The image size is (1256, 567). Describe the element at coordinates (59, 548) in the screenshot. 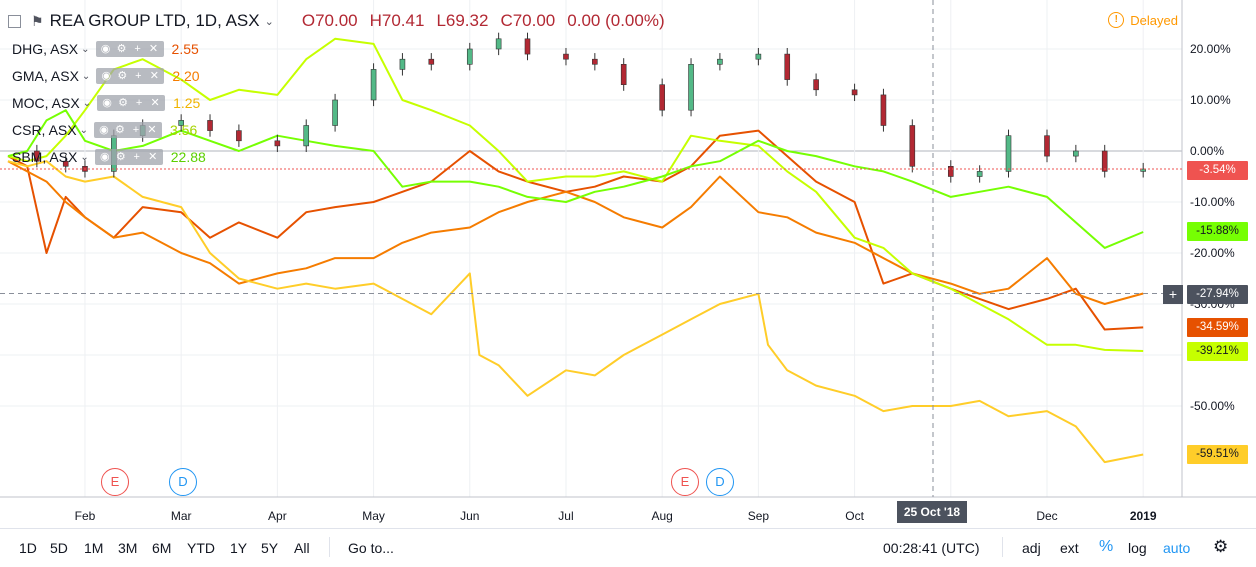

I see `range-5d: 5D` at that location.